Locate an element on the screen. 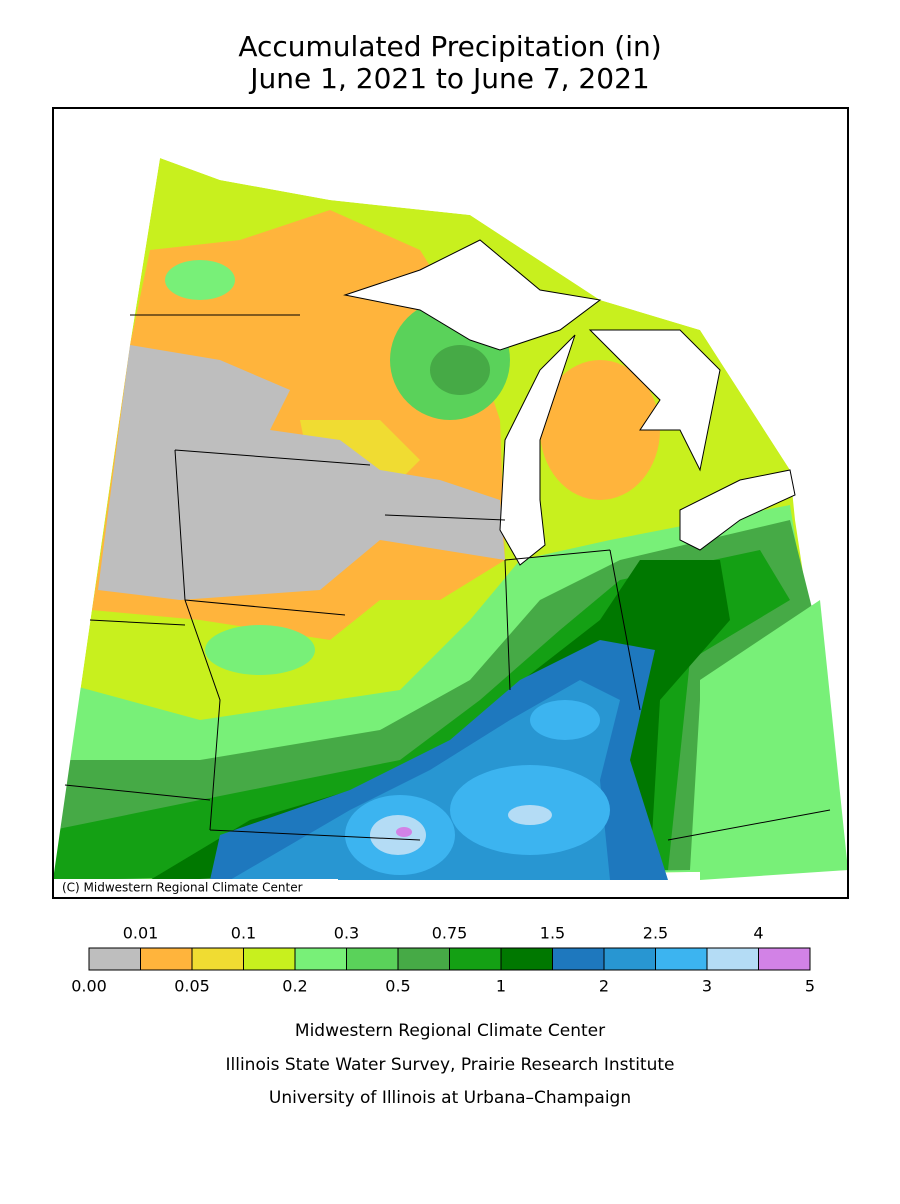 This screenshot has height=1204, width=900. legend-label: 2 is located at coordinates (604, 986).